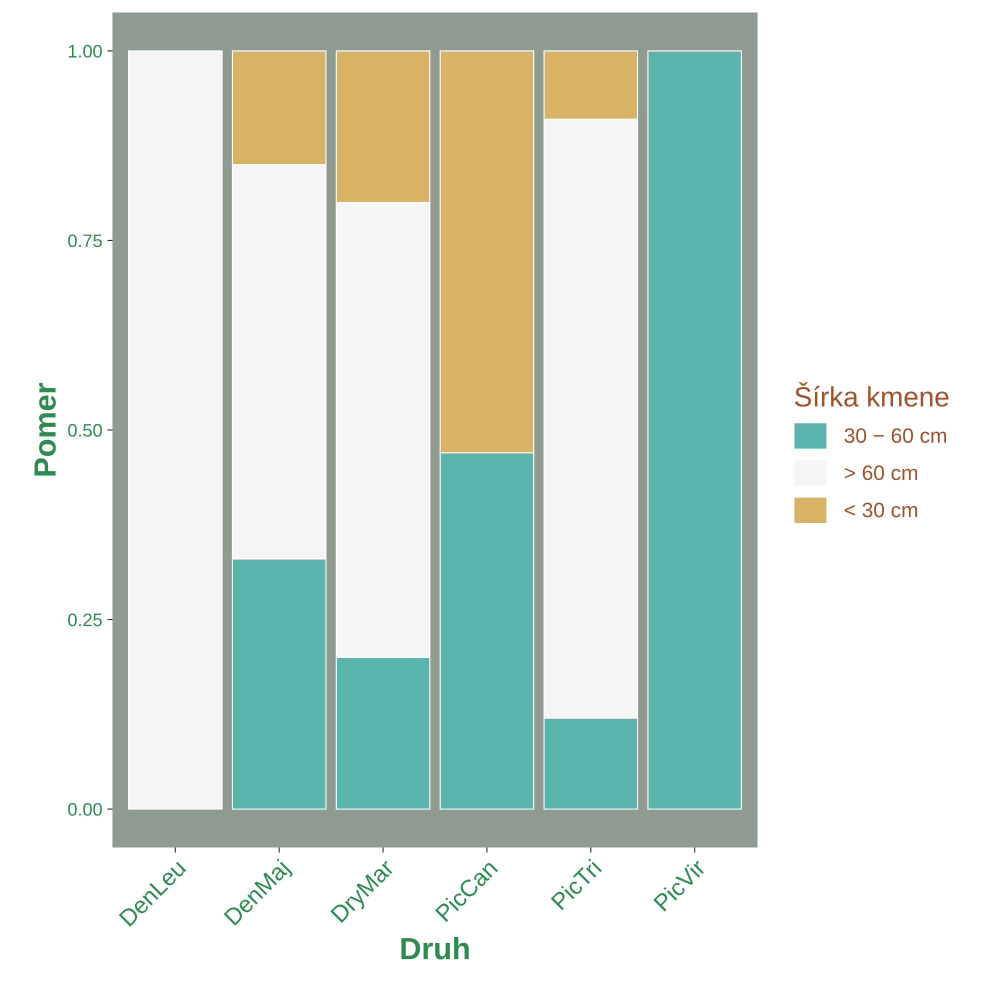 The width and height of the screenshot is (997, 996). I want to click on y-tick-label: 0.50, so click(85, 430).